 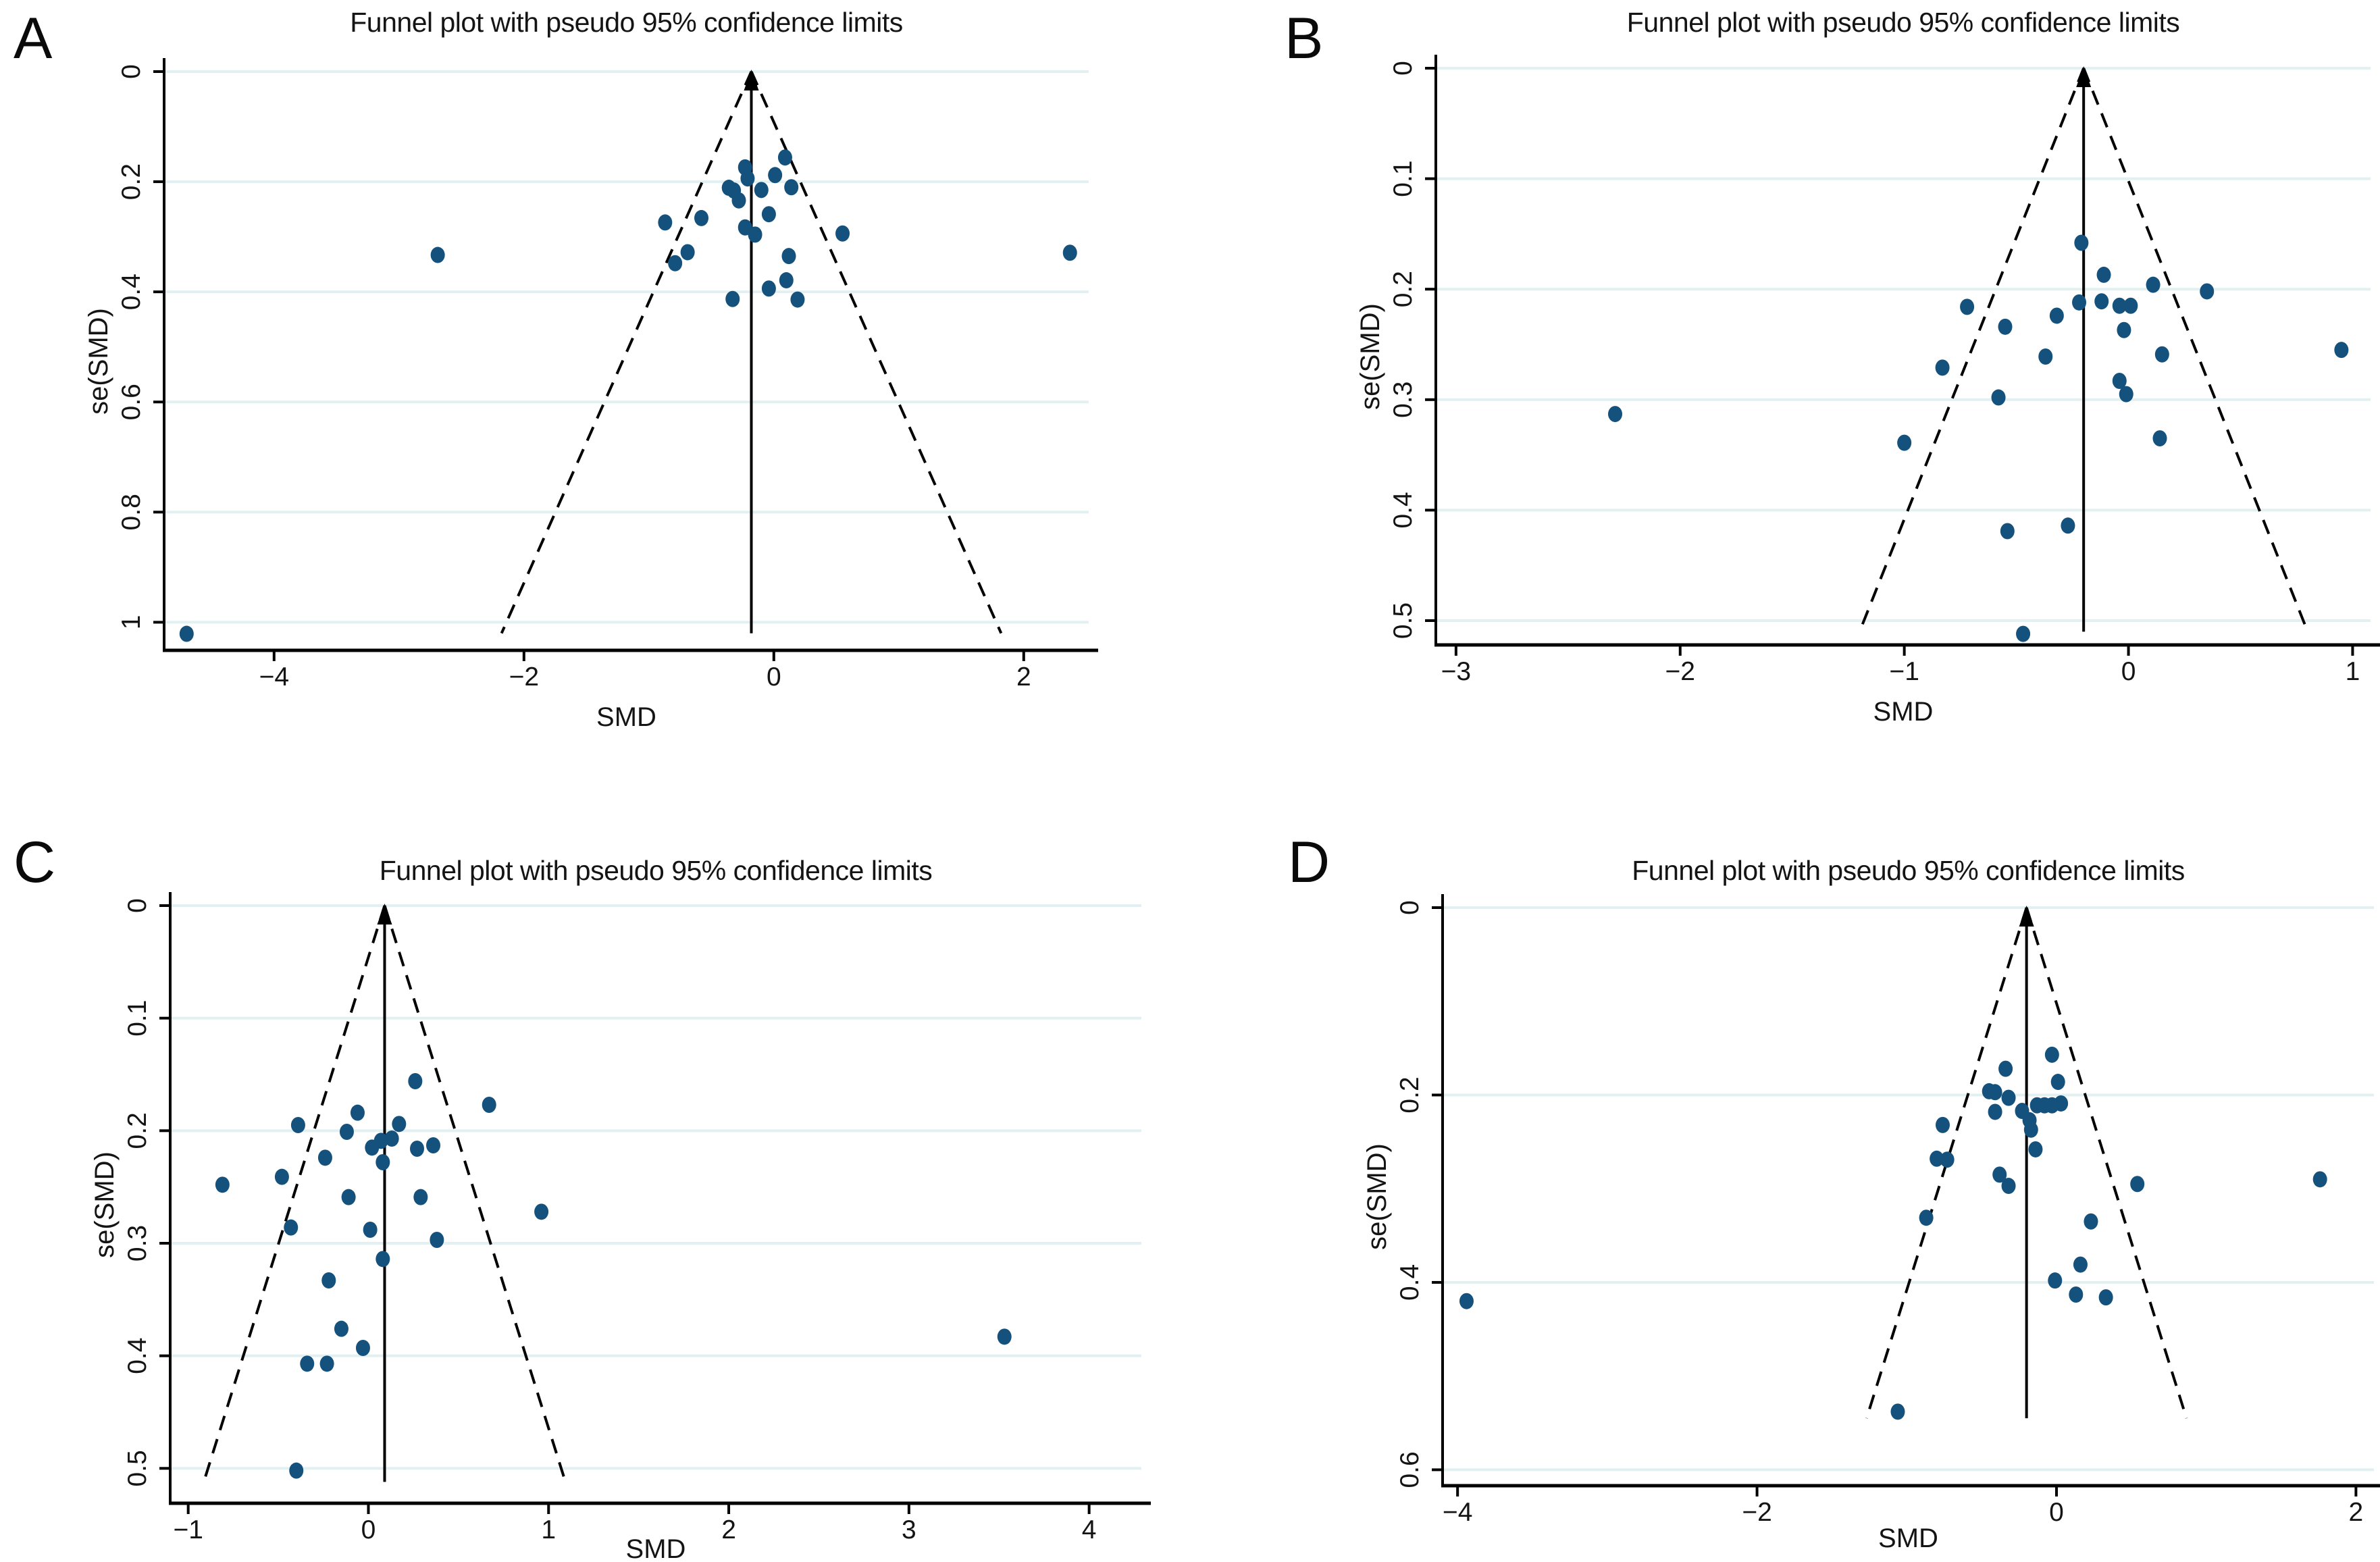 I want to click on panel-c-y-axis-label: se(SMD), so click(x=105, y=1204).